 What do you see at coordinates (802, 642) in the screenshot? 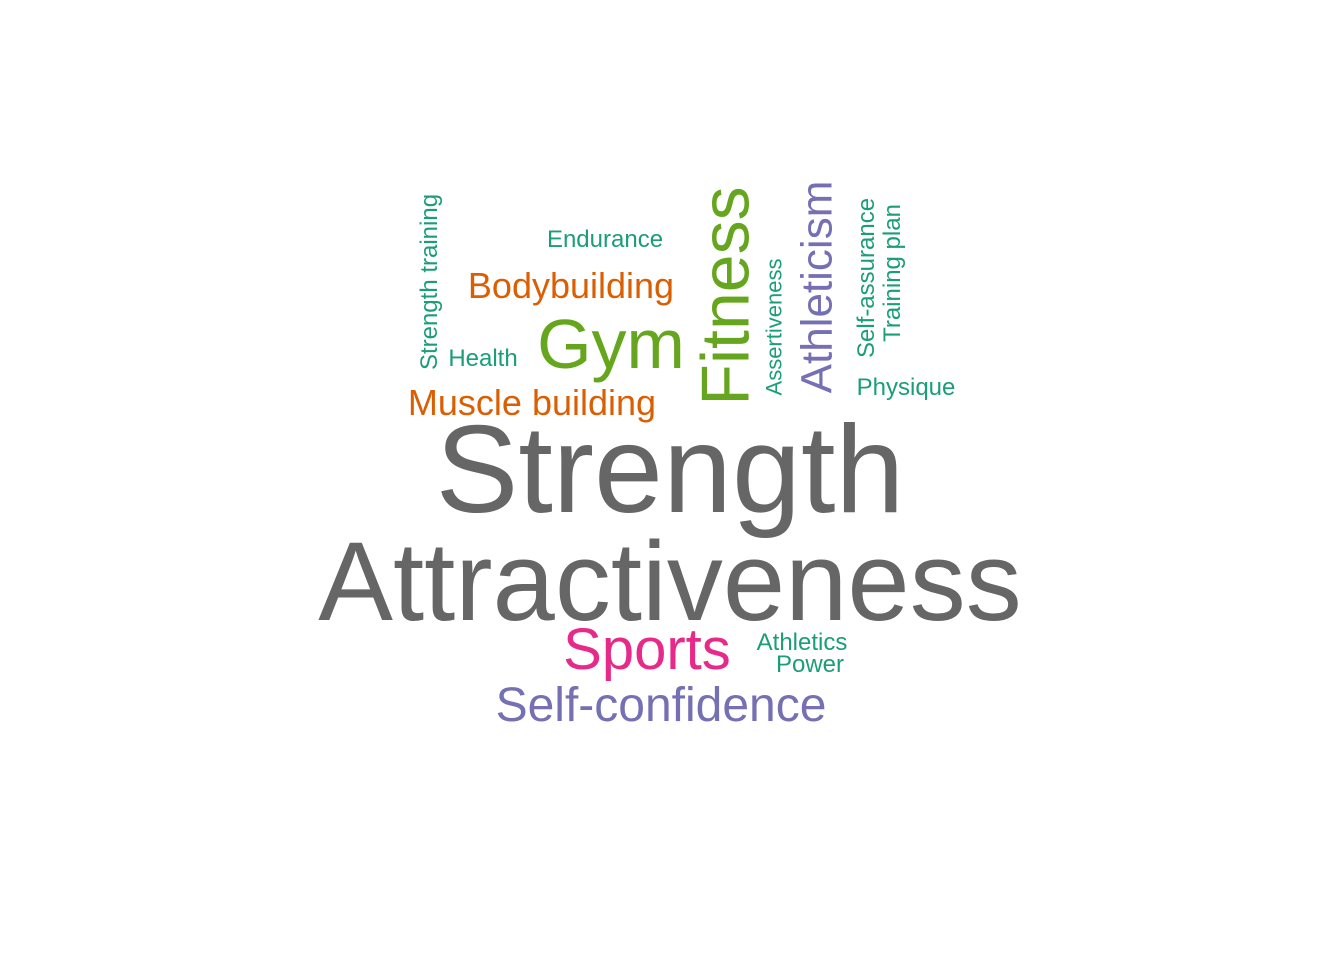
I see `word-athletics: Athletics` at bounding box center [802, 642].